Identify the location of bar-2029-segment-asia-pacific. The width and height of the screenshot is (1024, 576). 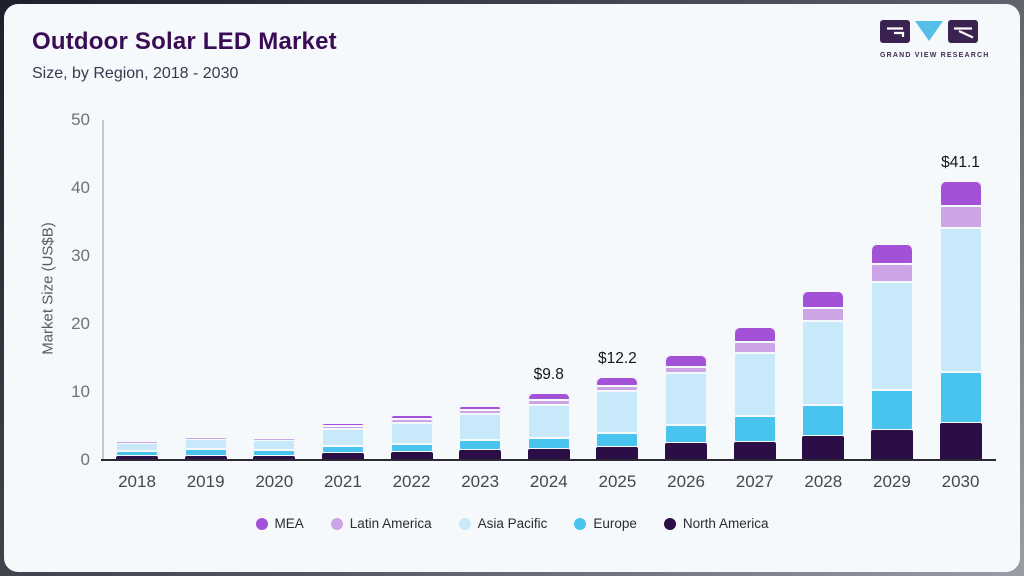
(891, 335).